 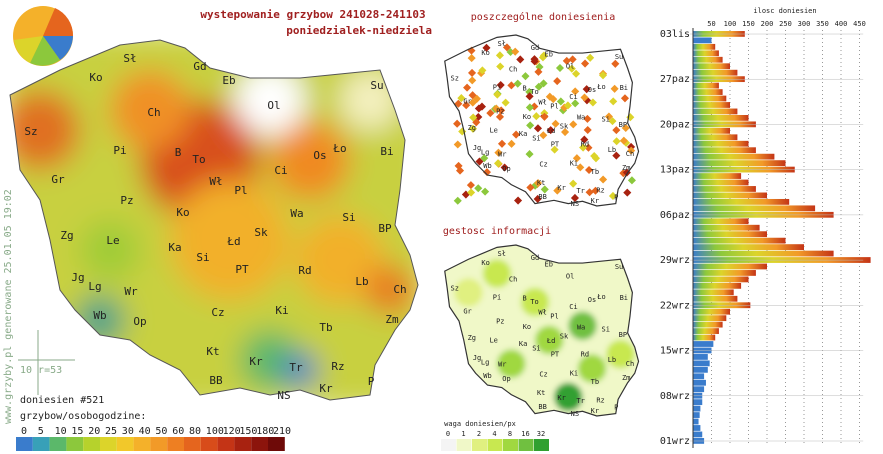 What do you see at coordinates (580, 401) in the screenshot?
I see `city-label: Tr` at bounding box center [580, 401].